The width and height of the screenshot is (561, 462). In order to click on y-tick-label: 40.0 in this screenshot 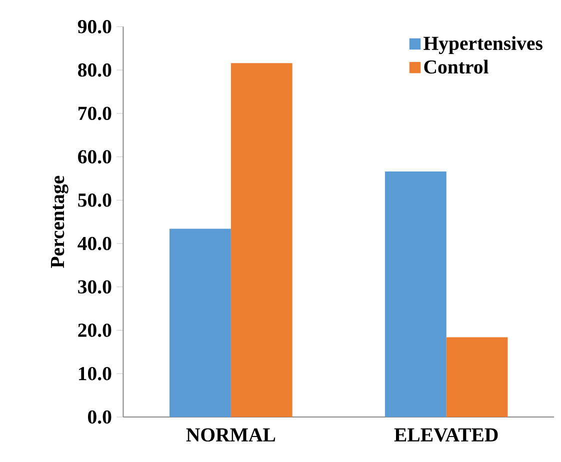, I will do `click(95, 244)`.